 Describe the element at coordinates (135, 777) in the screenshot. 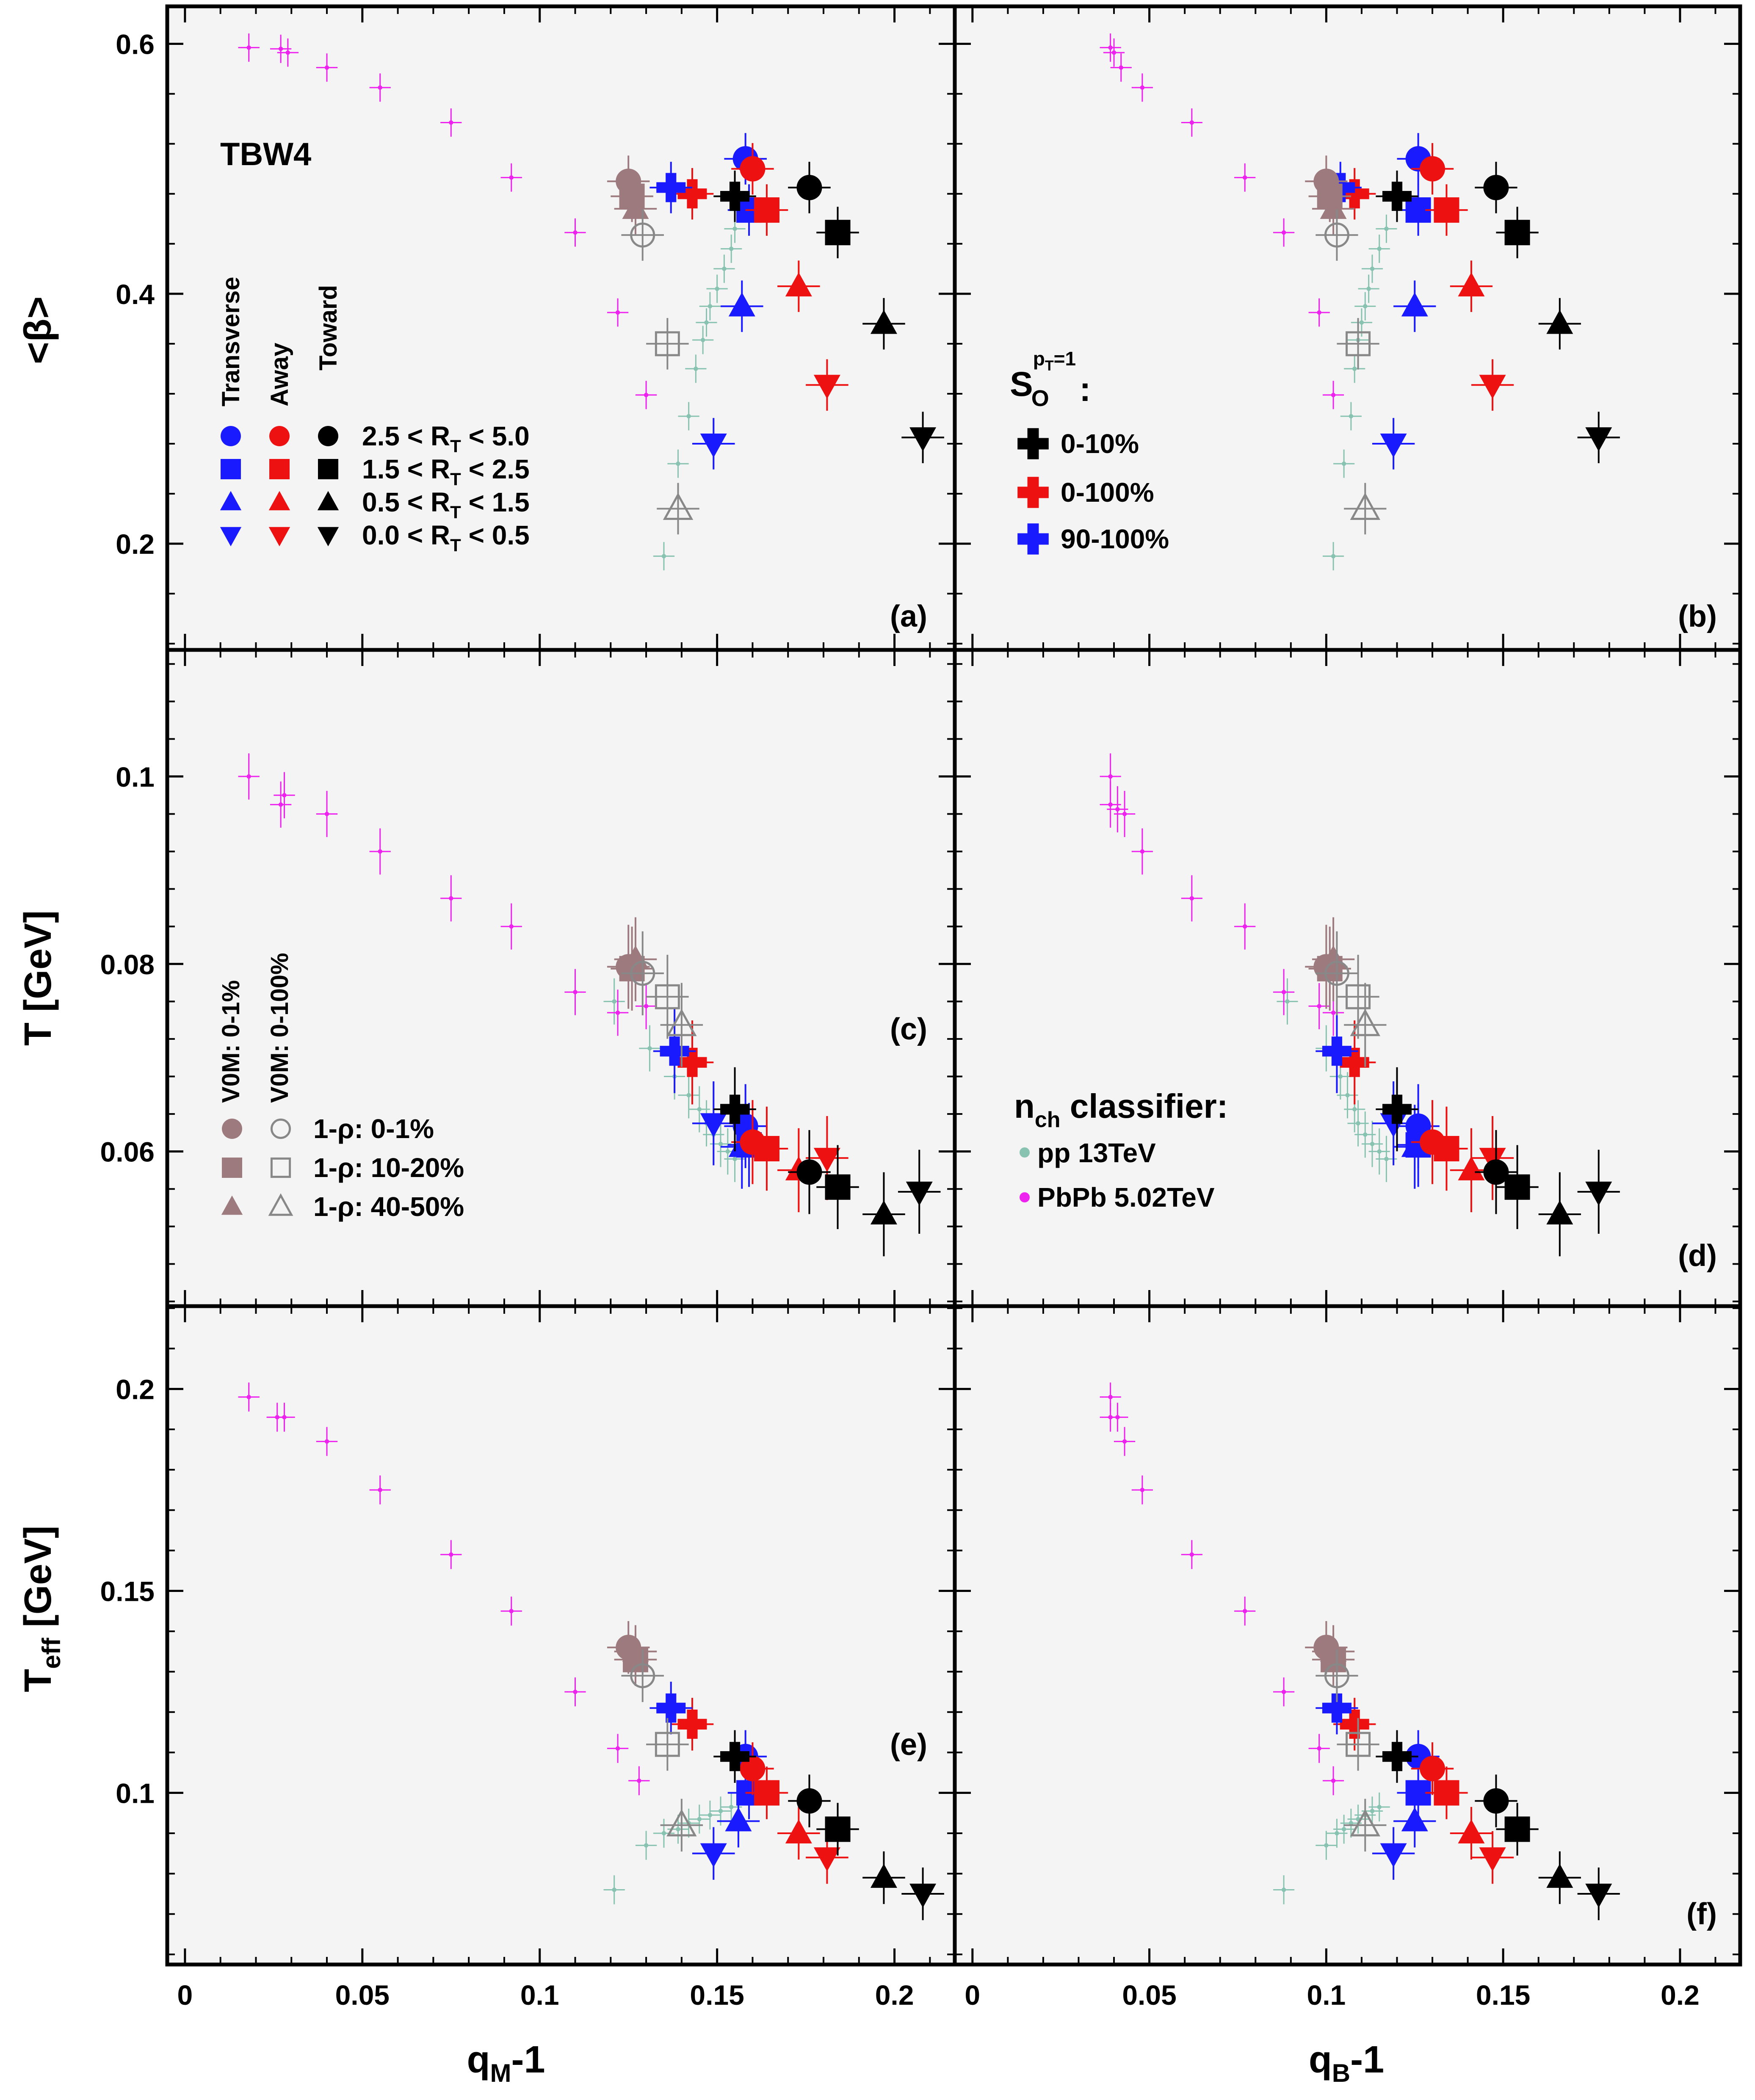

I see `y-tick-label: 0.1` at that location.